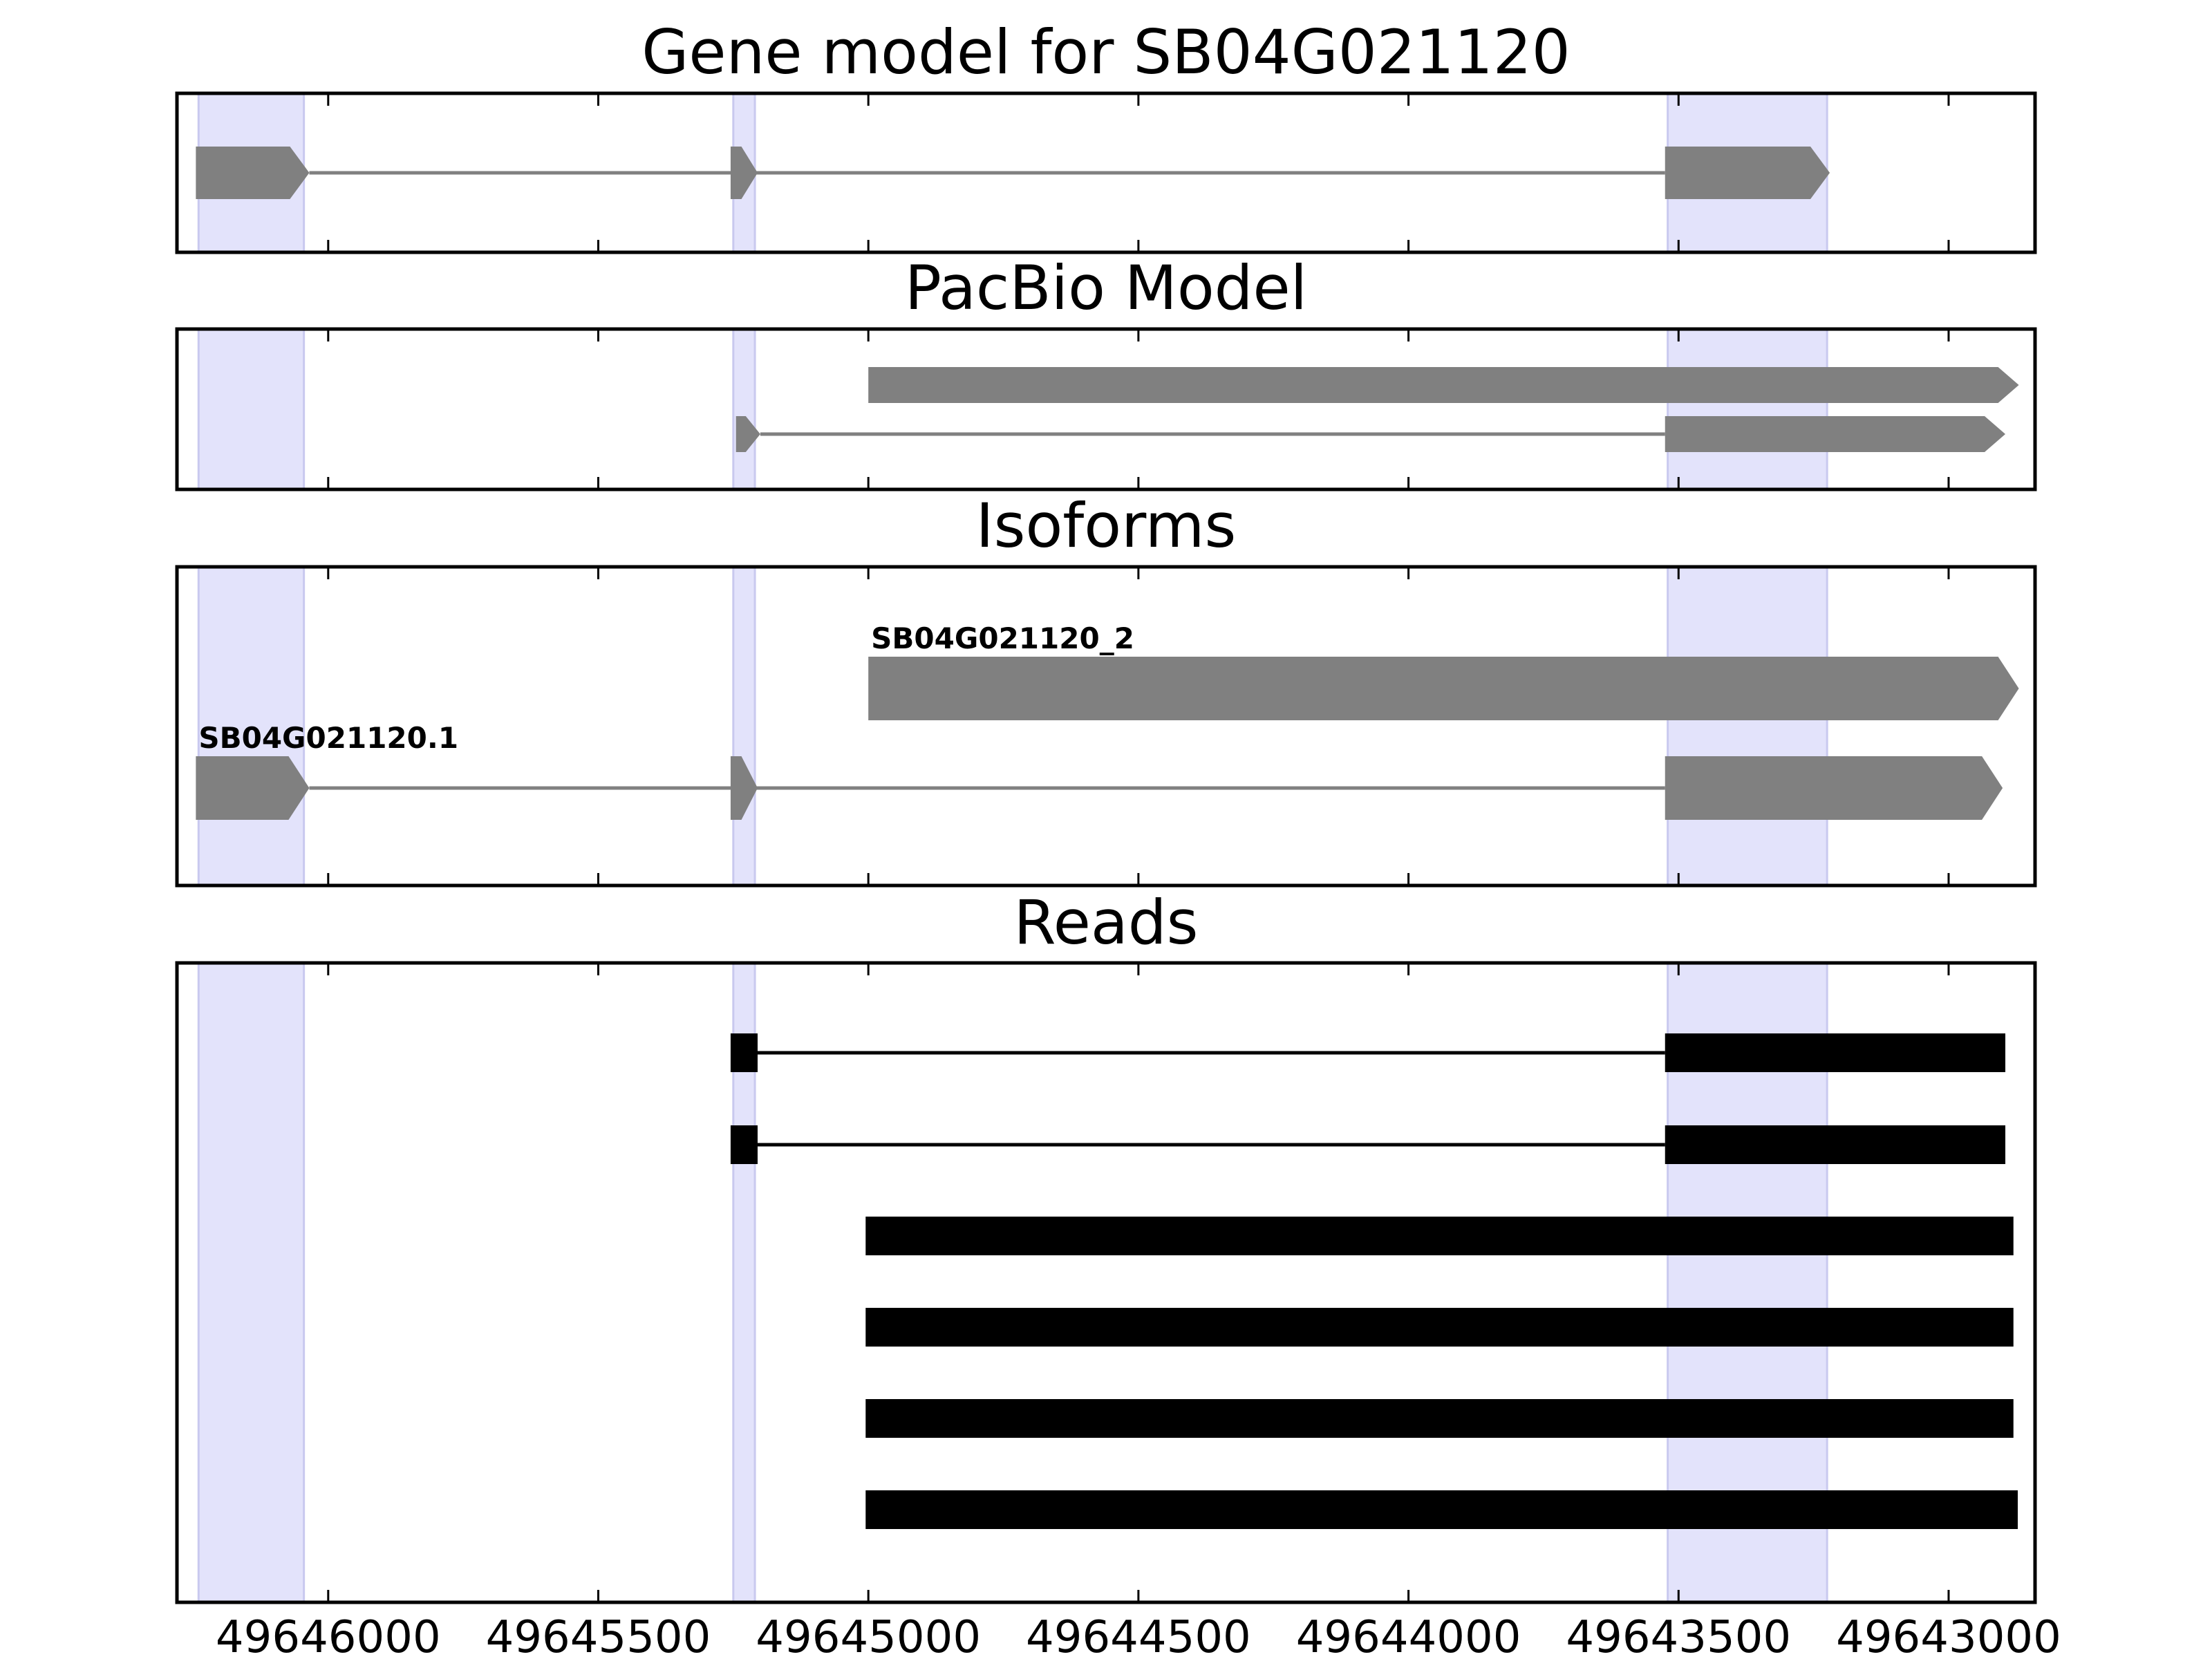 Image resolution: width=2212 pixels, height=1659 pixels. Describe the element at coordinates (1138, 1635) in the screenshot. I see `x-tick-label: 49644500` at that location.